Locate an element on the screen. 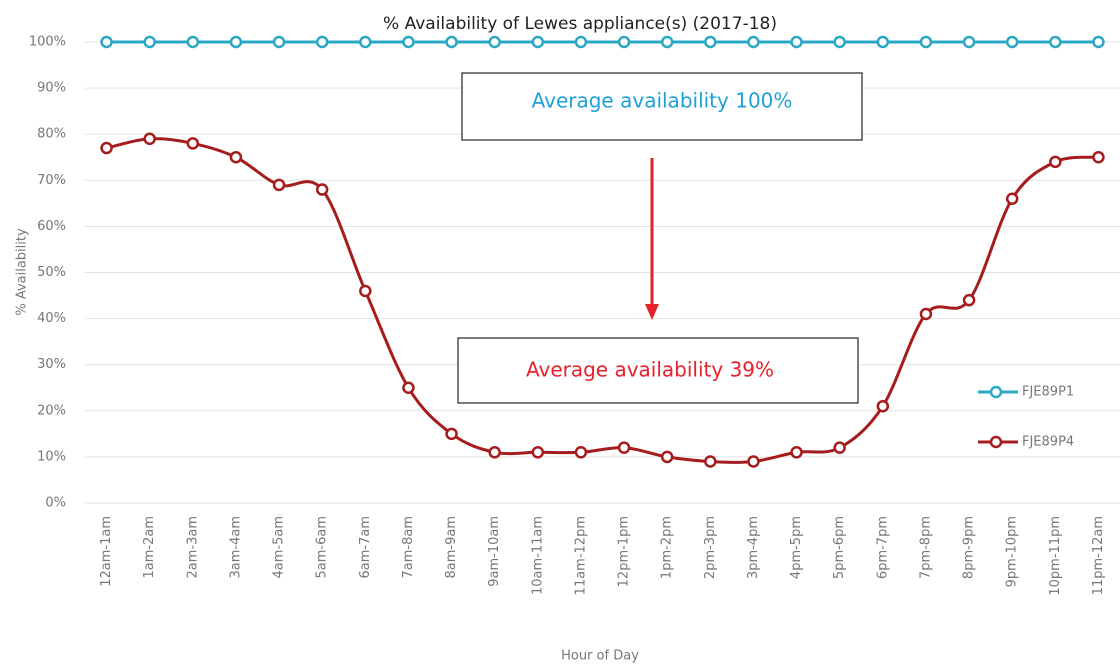 The height and width of the screenshot is (670, 1120). x-tick-label: 1am-2am is located at coordinates (149, 547).